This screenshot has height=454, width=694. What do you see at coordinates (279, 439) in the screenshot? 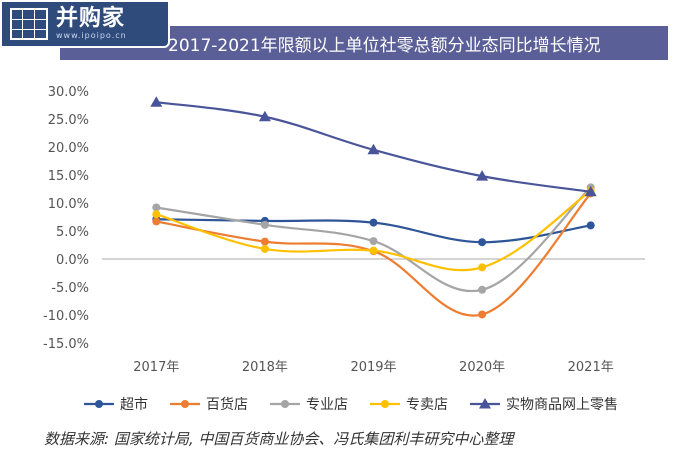
I see `data-source-note: 数据来源: 国家统计局, 中国百货商业协会、冯氏集团利丰研究中心整理` at bounding box center [279, 439].